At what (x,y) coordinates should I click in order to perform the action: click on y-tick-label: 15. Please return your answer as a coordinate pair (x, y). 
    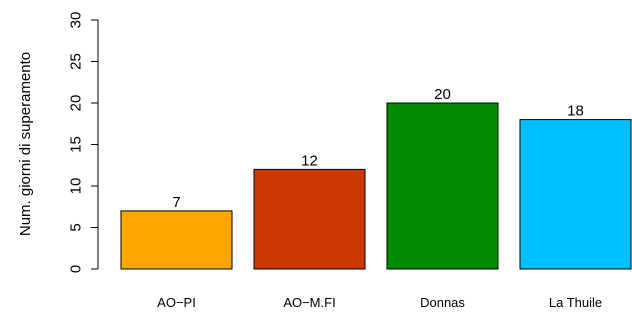
    Looking at the image, I should click on (76, 144).